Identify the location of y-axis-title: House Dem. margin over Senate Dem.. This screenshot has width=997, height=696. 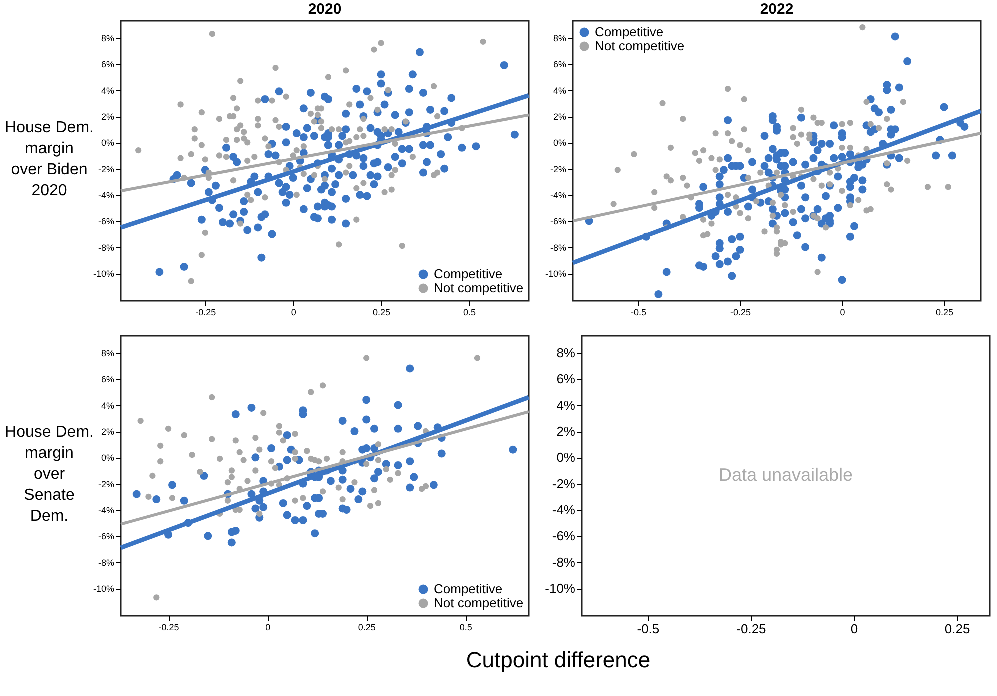
(49, 474).